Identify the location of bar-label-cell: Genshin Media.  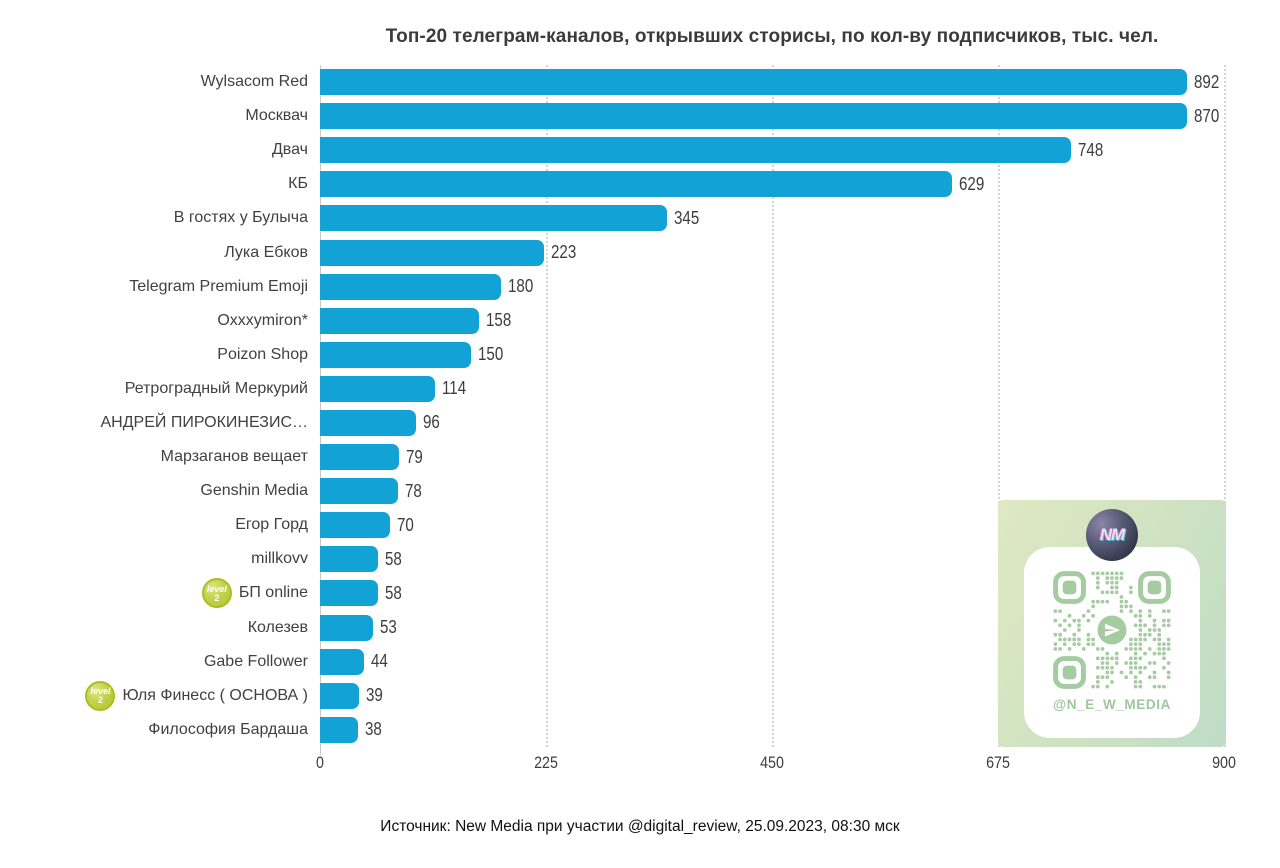
(154, 491).